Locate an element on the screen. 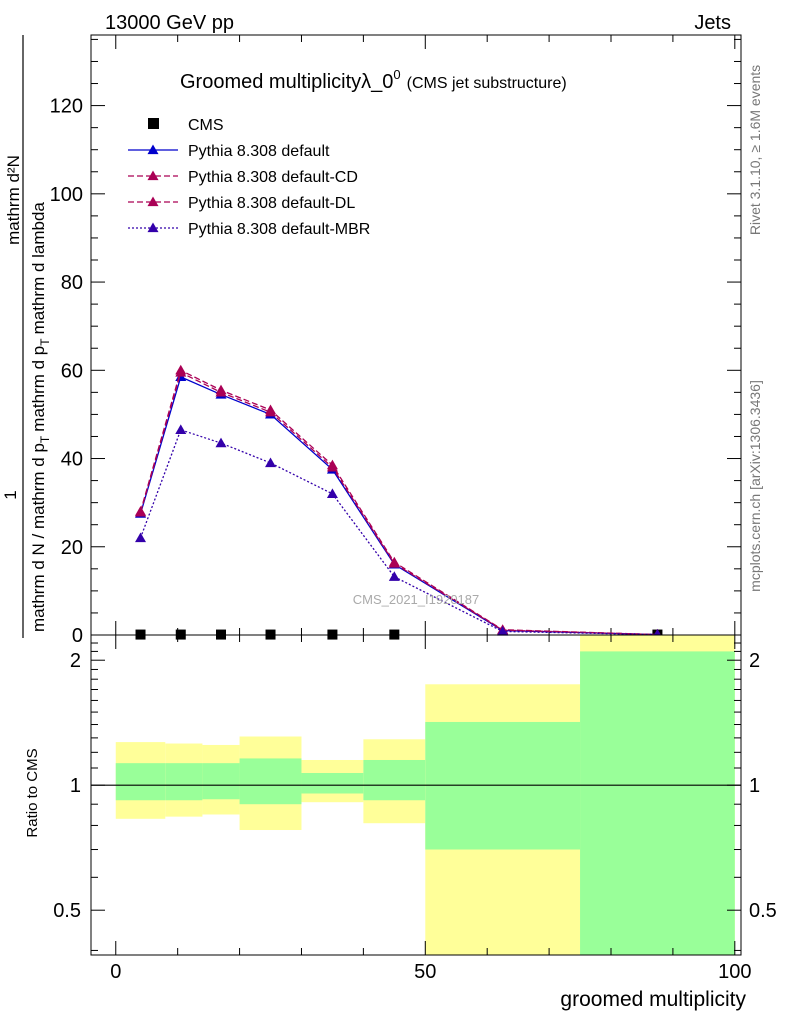  ratio-y-tick-label-right: 2 is located at coordinates (754, 661).